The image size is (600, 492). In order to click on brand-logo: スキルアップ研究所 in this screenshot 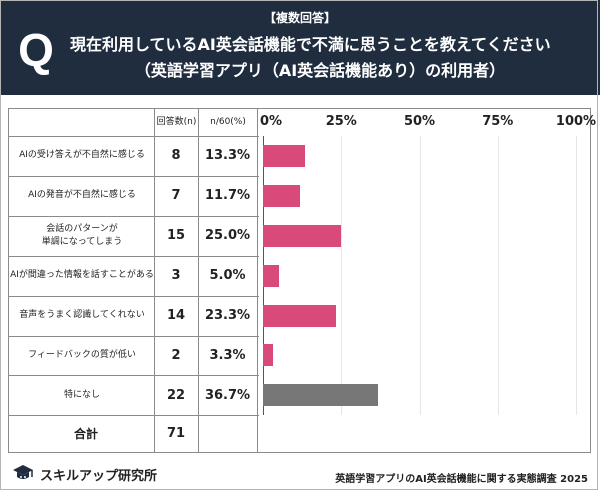, I will do `click(84, 474)`.